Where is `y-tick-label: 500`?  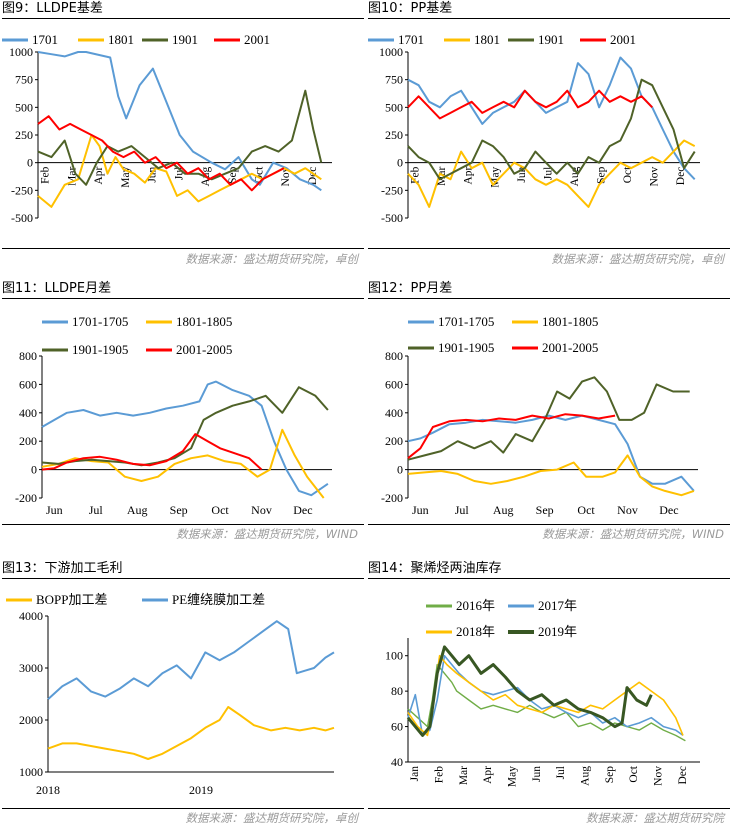
y-tick-label: 500 is located at coordinates (394, 107).